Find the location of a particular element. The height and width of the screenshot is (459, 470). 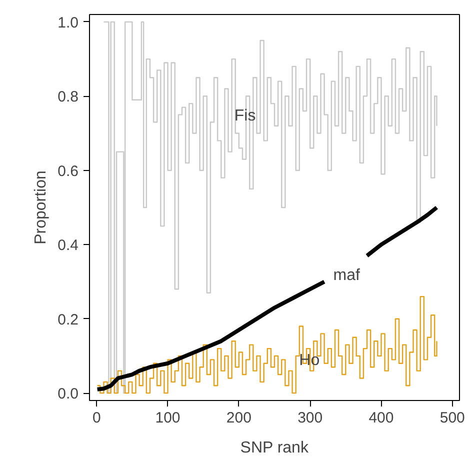

y-tick-label: 0.4 is located at coordinates (68, 245).